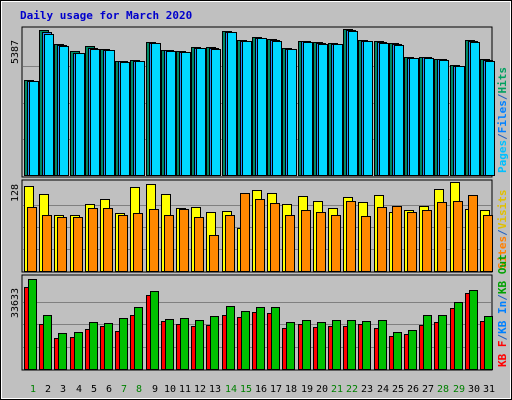  What do you see at coordinates (231, 389) in the screenshot?
I see `x-label-day-14: 14` at bounding box center [231, 389].